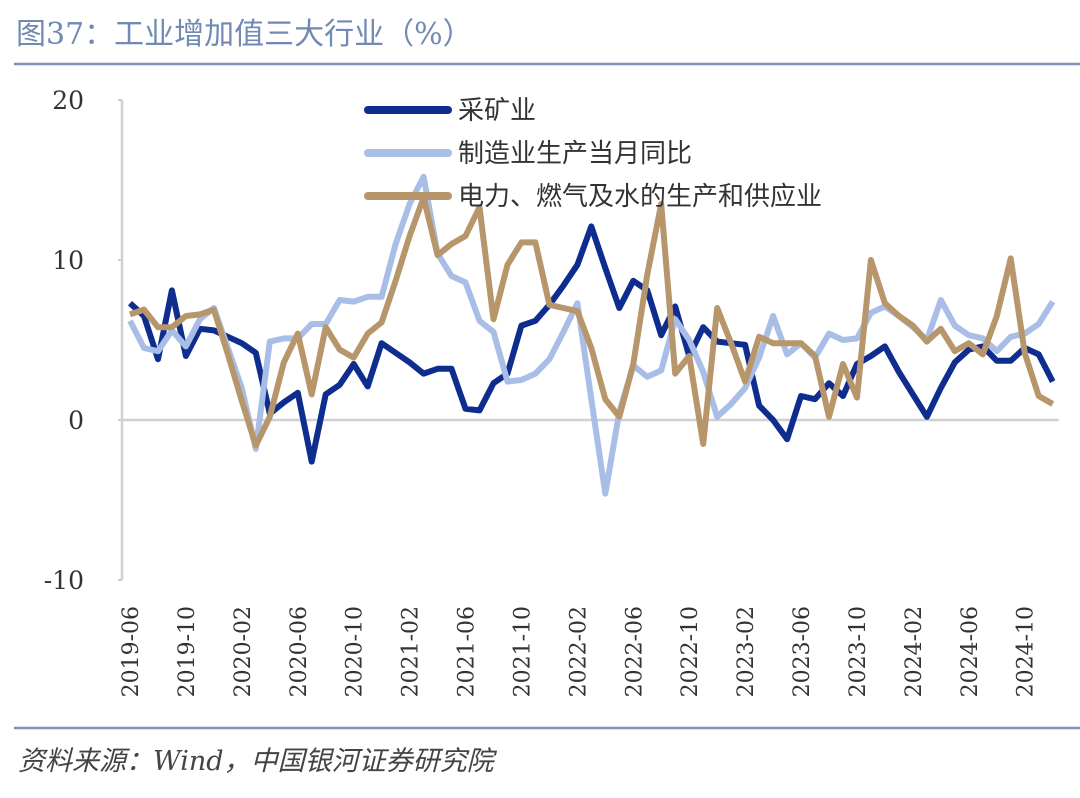 Image resolution: width=1080 pixels, height=798 pixels. I want to click on x-tick-label: 2021-10, so click(522, 651).